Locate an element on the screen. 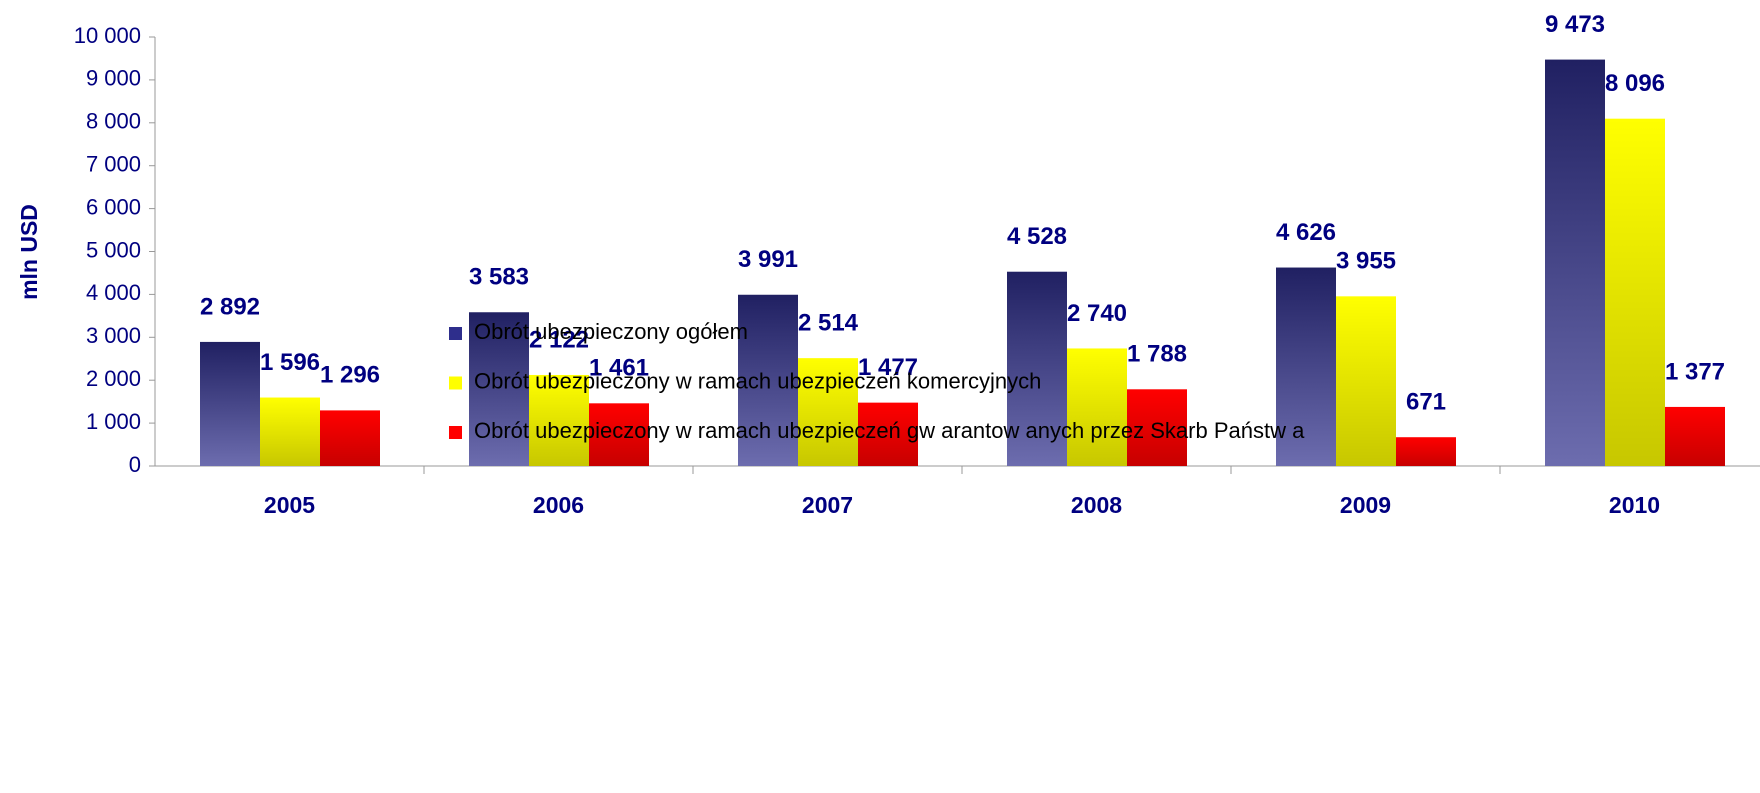 This screenshot has width=1760, height=793. y-tick-label: 8 000 is located at coordinates (113, 121).